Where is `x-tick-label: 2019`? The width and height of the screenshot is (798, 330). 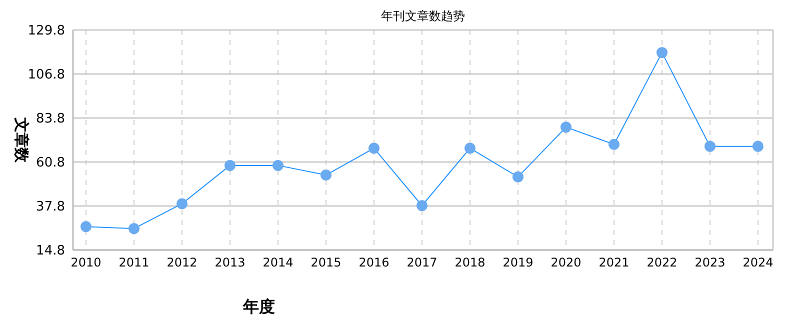 x-tick-label: 2019 is located at coordinates (518, 263).